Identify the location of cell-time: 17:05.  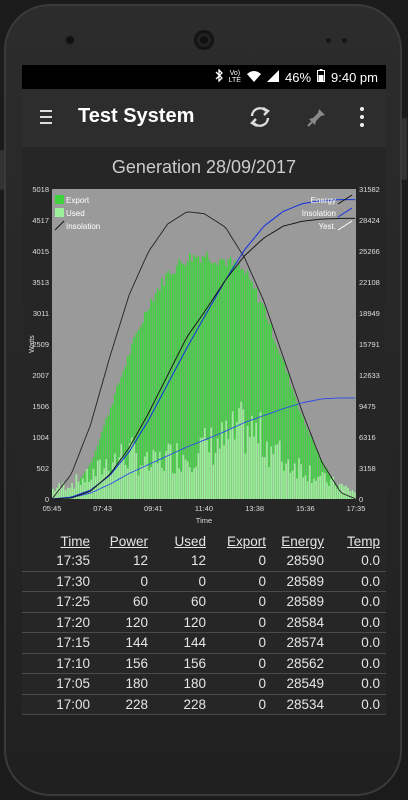
(73, 684).